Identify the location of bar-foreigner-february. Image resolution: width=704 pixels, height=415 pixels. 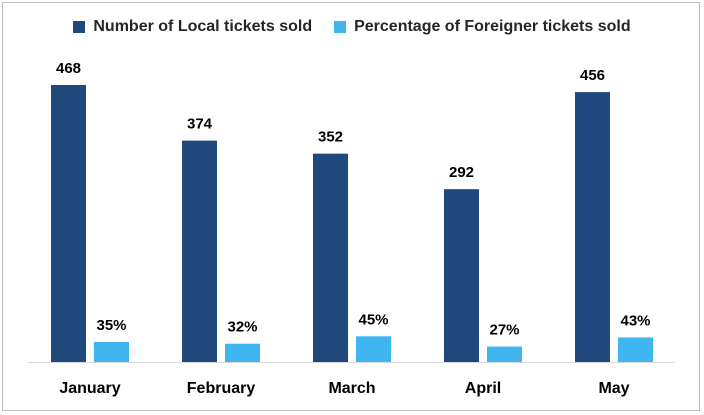
(242, 352).